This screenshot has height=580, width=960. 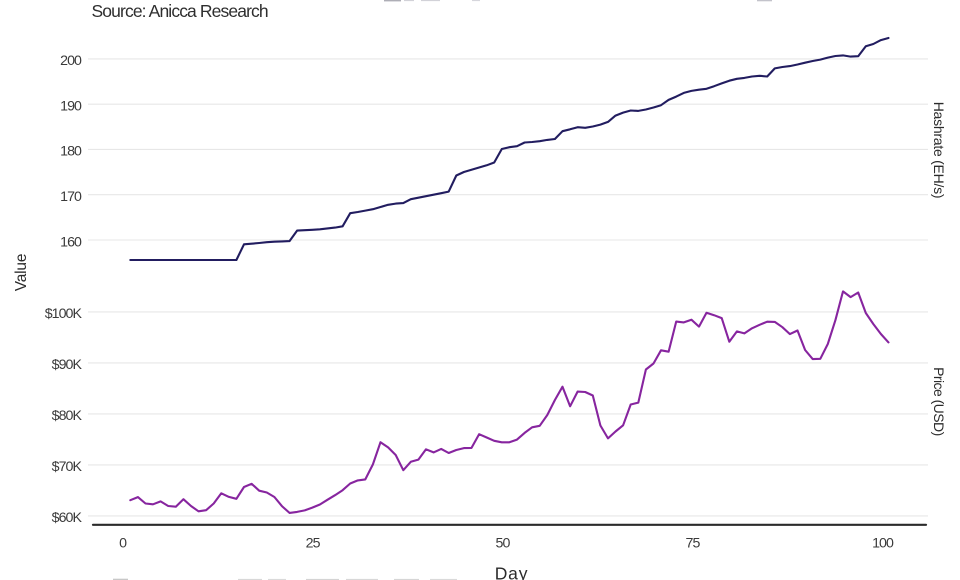 I want to click on svg-text: 25, so click(x=313, y=544).